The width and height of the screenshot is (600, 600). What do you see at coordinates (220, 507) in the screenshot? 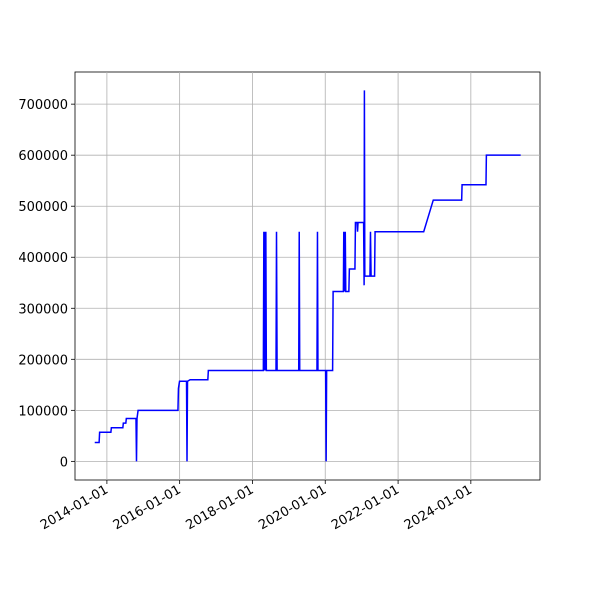
I see `x-tick-label: 2018-01-01` at bounding box center [220, 507].